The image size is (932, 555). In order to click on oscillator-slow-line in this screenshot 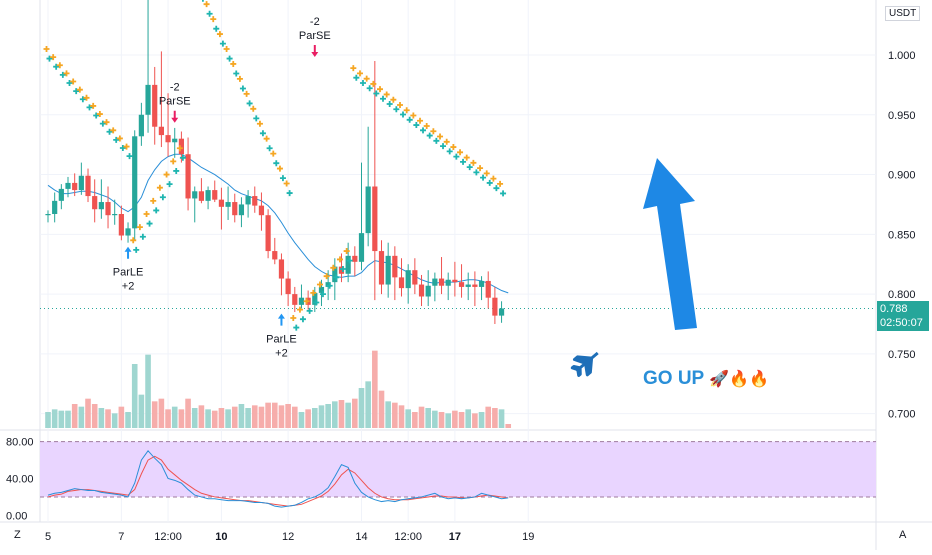, I will do `click(278, 481)`.